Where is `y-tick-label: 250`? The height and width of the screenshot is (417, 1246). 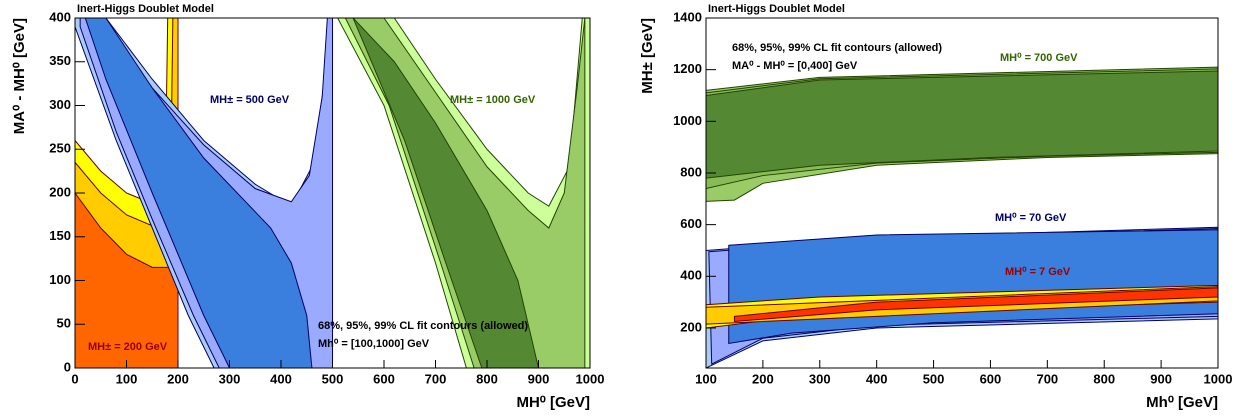
y-tick-label: 250 is located at coordinates (60, 148).